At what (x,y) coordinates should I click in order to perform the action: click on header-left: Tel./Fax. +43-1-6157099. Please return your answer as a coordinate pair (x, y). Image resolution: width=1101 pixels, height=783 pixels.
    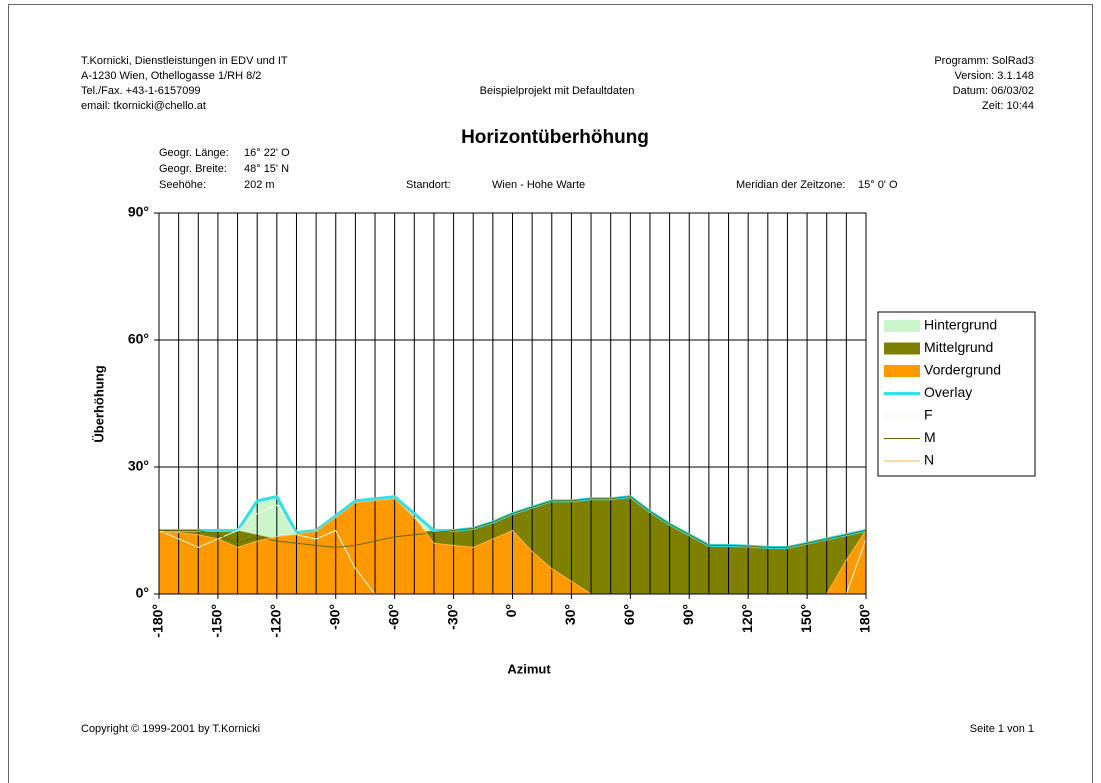
    Looking at the image, I should click on (141, 91).